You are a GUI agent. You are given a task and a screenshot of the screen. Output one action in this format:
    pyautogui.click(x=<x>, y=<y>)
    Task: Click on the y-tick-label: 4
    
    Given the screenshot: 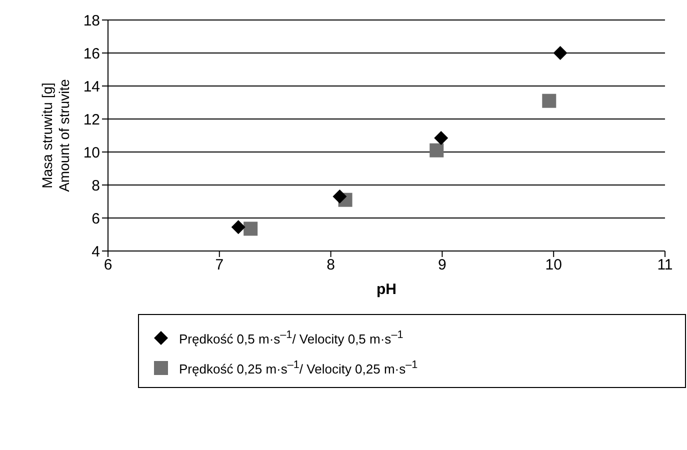 What is the action you would take?
    pyautogui.click(x=96, y=251)
    